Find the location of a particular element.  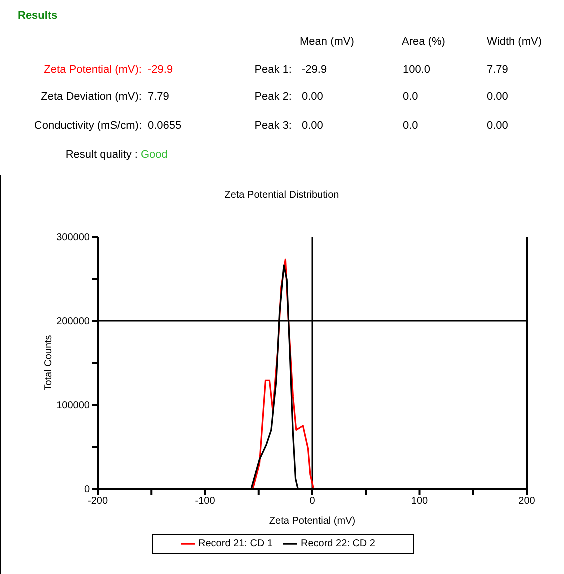

y-tick-label: 300000 is located at coordinates (73, 238).